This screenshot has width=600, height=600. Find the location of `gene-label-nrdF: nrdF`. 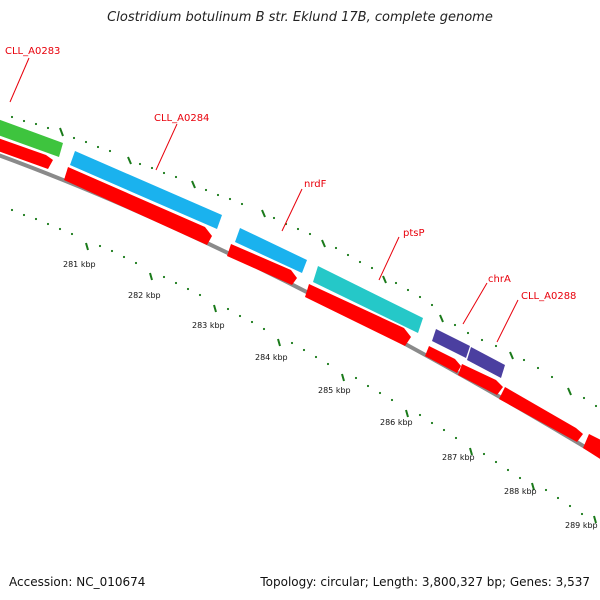

gene-label-nrdF: nrdF is located at coordinates (315, 184).